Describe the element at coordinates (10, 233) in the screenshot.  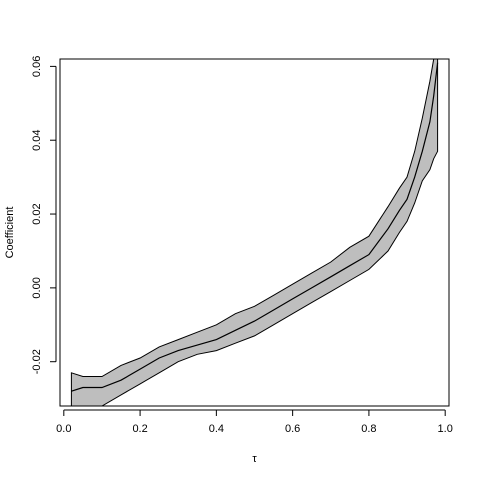
I see `y-axis-title: Coefficient` at that location.